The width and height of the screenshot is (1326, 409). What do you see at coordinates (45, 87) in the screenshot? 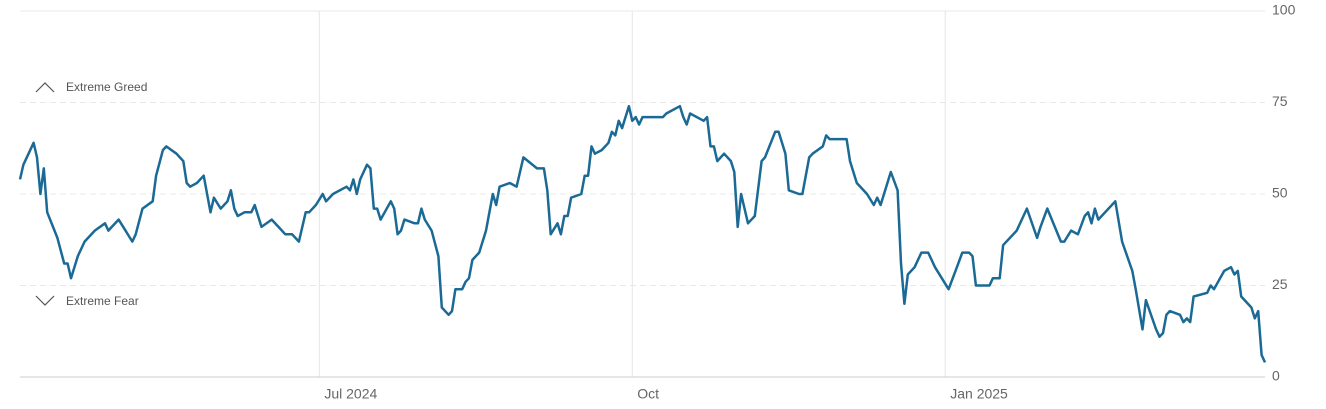
I see `greed-chevron` at bounding box center [45, 87].